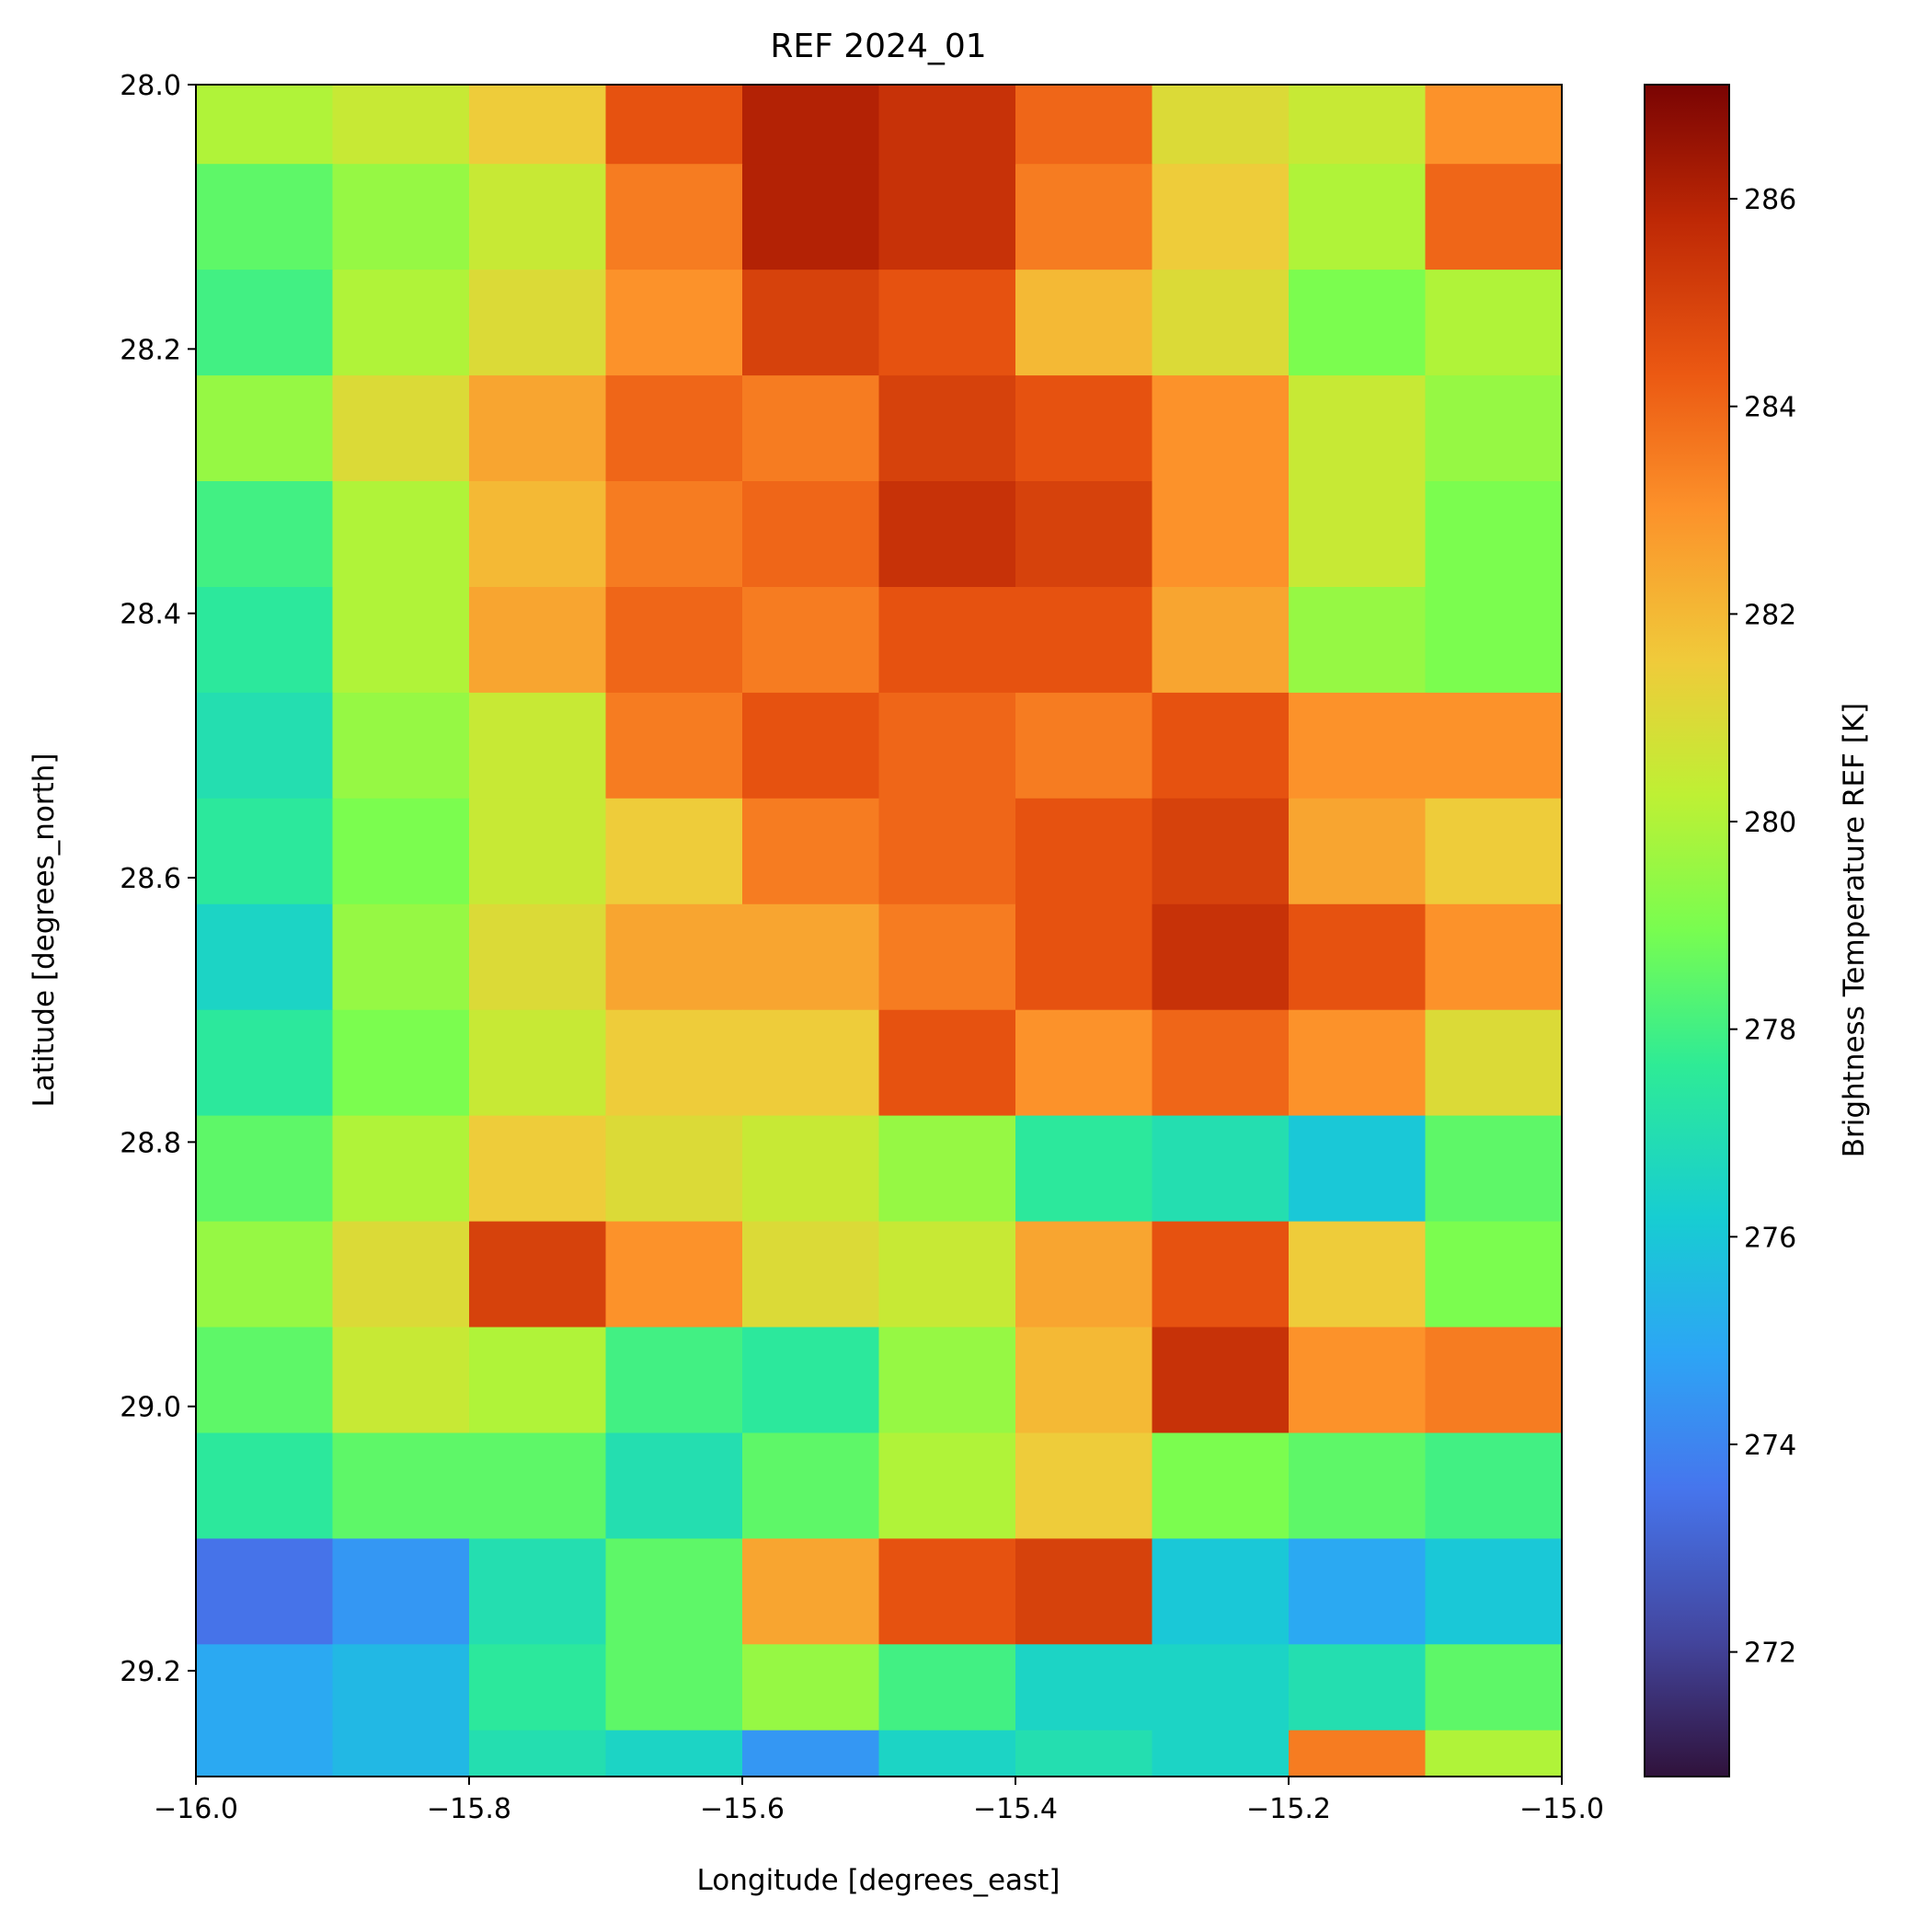  What do you see at coordinates (1854, 930) in the screenshot?
I see `colorbar-label: Brightness Temperature REF [K]` at bounding box center [1854, 930].